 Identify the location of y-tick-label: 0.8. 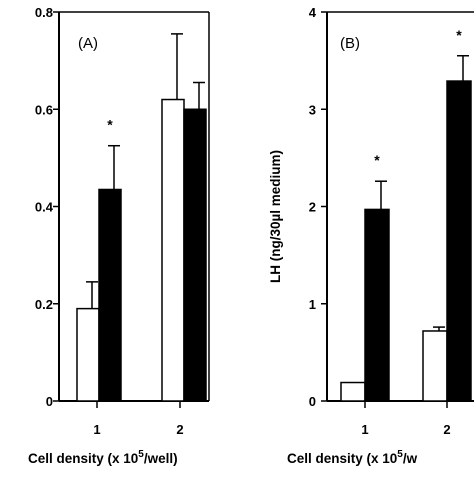
(44, 12).